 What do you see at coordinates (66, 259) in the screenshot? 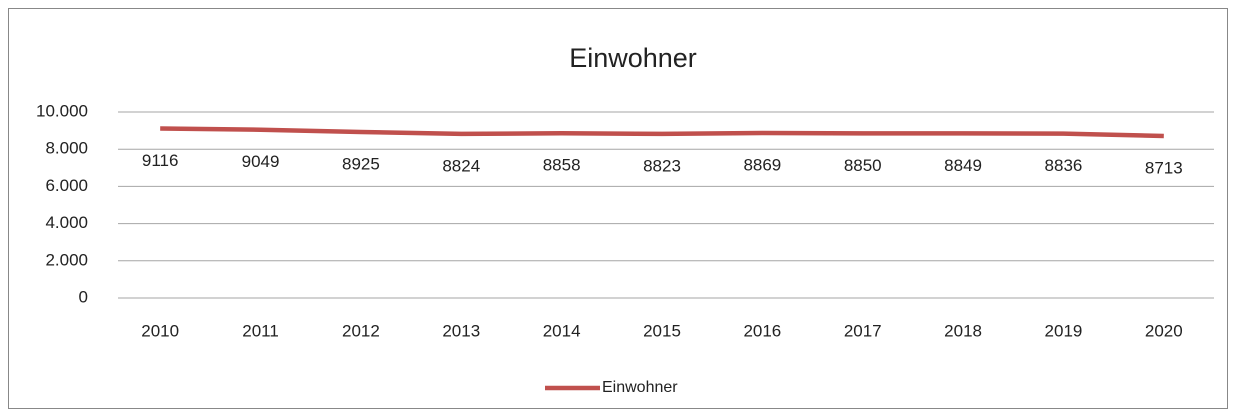
I see `y-tick-label: 2.000` at bounding box center [66, 259].